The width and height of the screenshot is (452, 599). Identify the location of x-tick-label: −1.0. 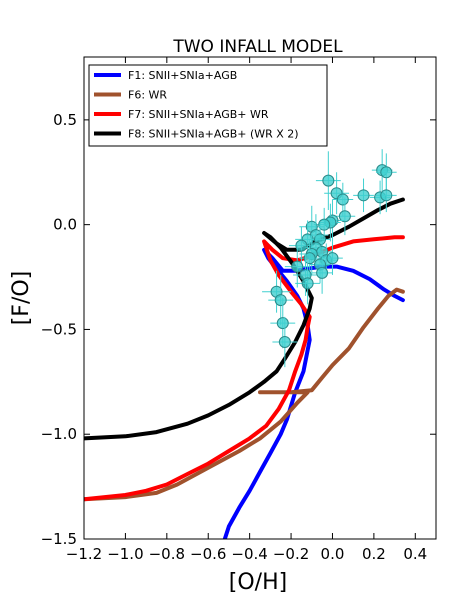
(125, 554).